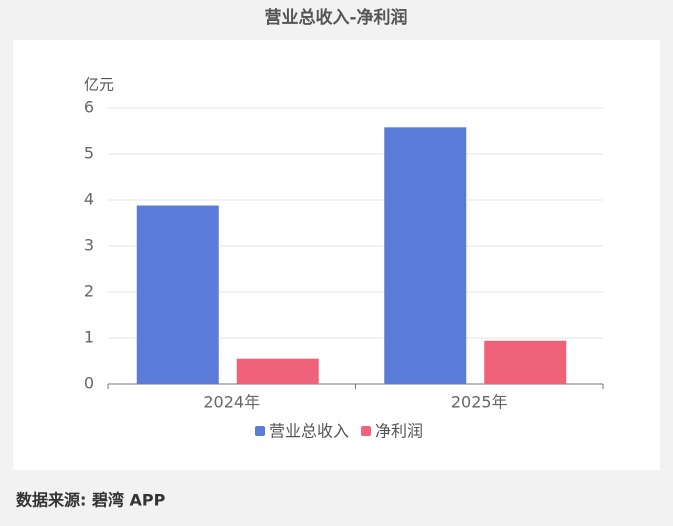 The height and width of the screenshot is (526, 673). I want to click on x-tick-label: 2024年, so click(231, 402).